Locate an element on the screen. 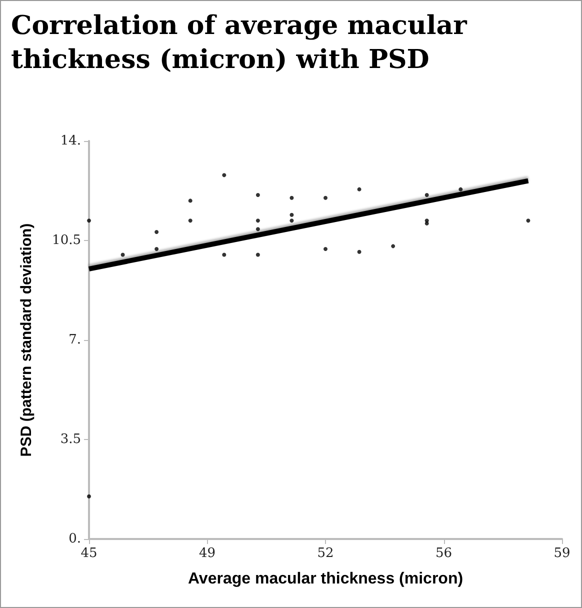 The width and height of the screenshot is (582, 608). x-tick-label: 52 is located at coordinates (325, 553).